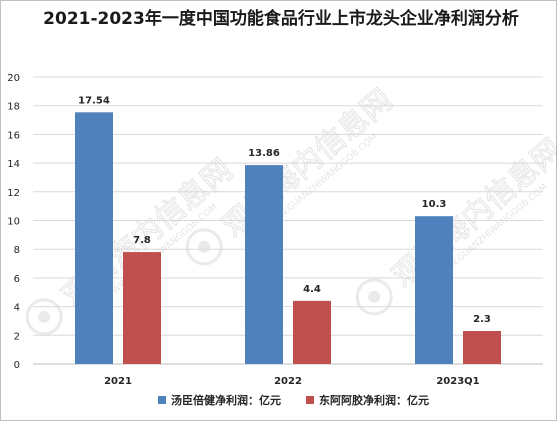 The width and height of the screenshot is (557, 421). I want to click on y-tick-label: 18, so click(13, 107).